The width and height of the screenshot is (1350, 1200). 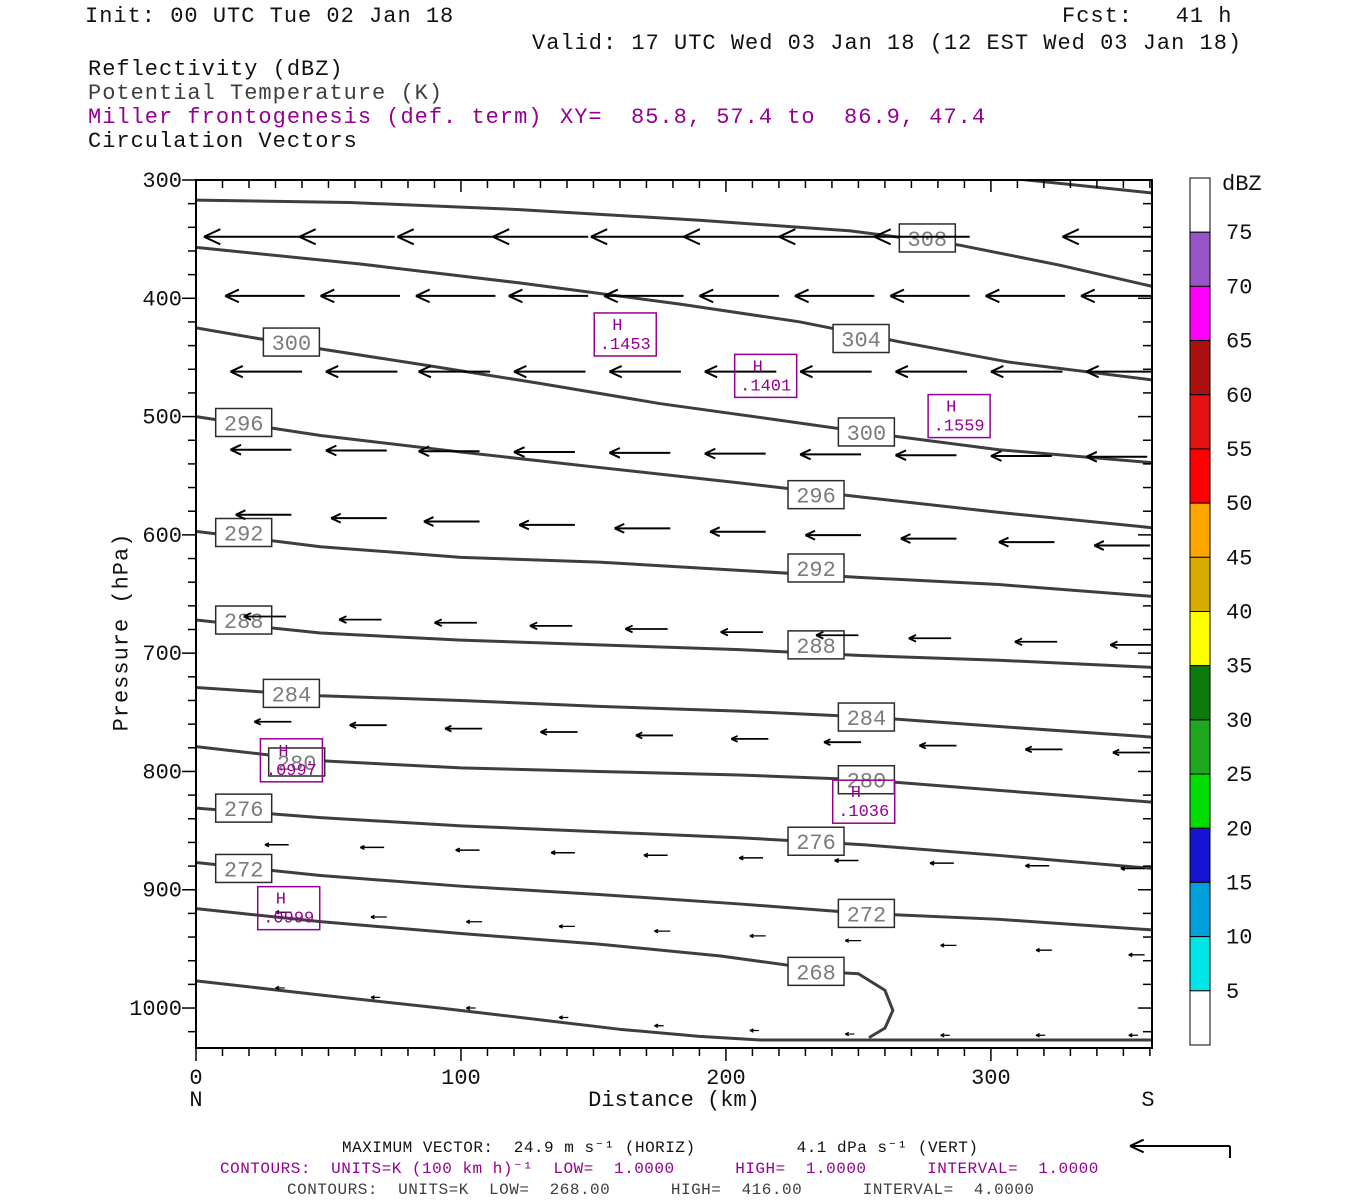 I want to click on y-tick-label: 400, so click(x=162, y=299).